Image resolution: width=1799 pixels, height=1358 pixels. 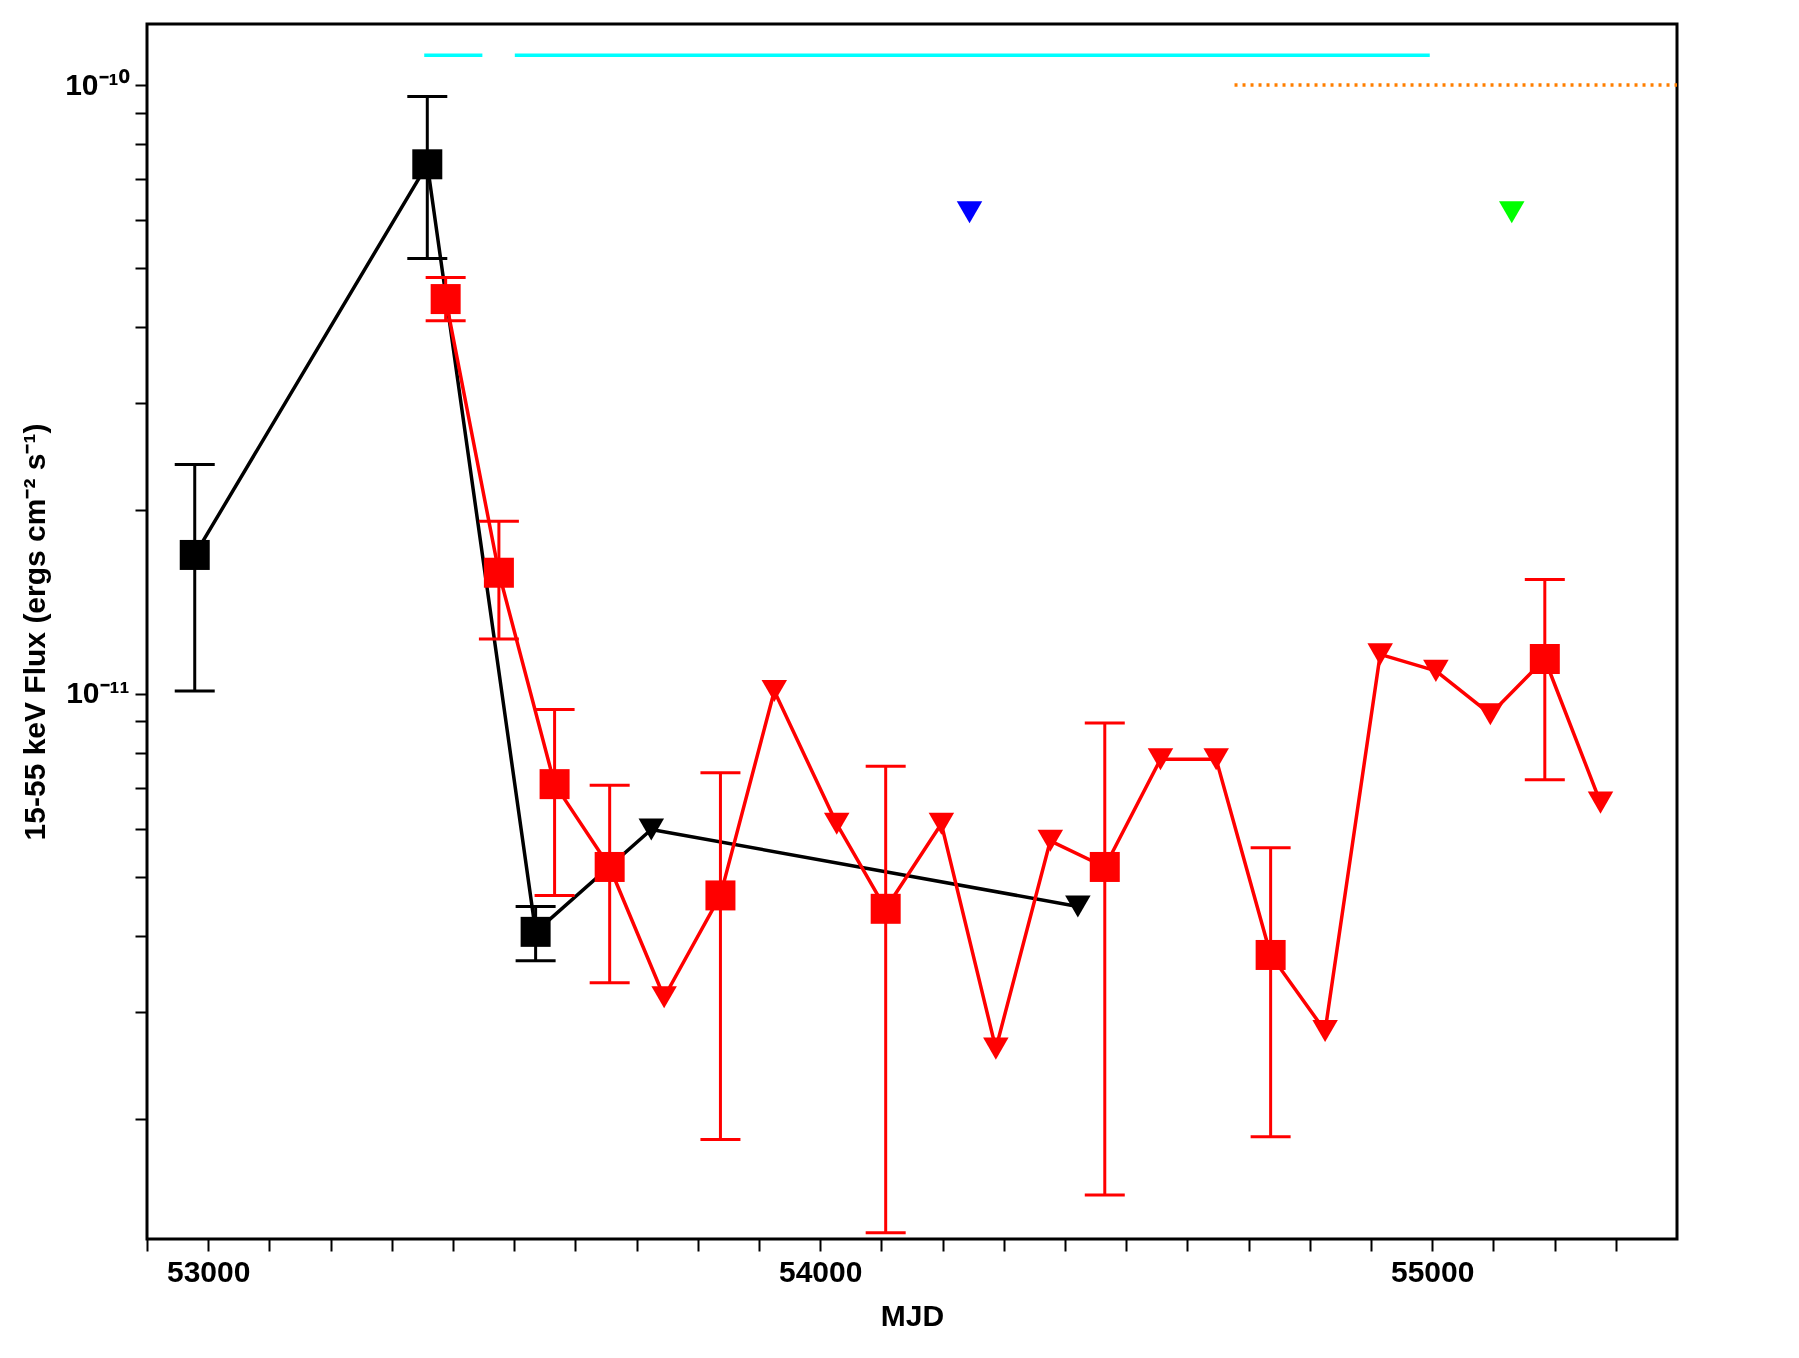 I want to click on y-axis-title: 15-55 keV Flux (ergs cm⁻² s⁻¹), so click(x=35, y=632).